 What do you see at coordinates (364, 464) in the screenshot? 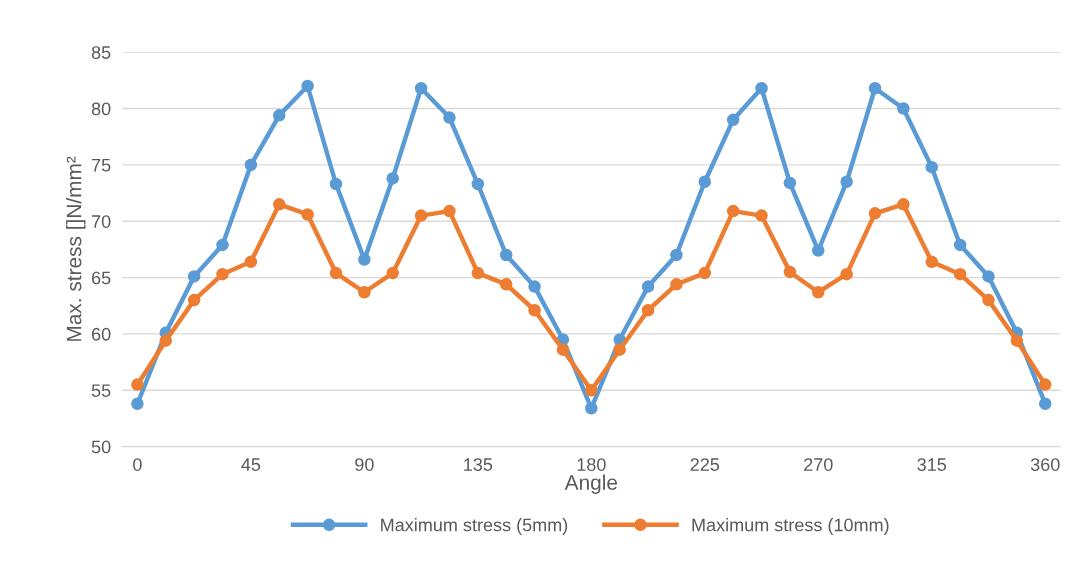
I see `x-tick-label: 90` at bounding box center [364, 464].